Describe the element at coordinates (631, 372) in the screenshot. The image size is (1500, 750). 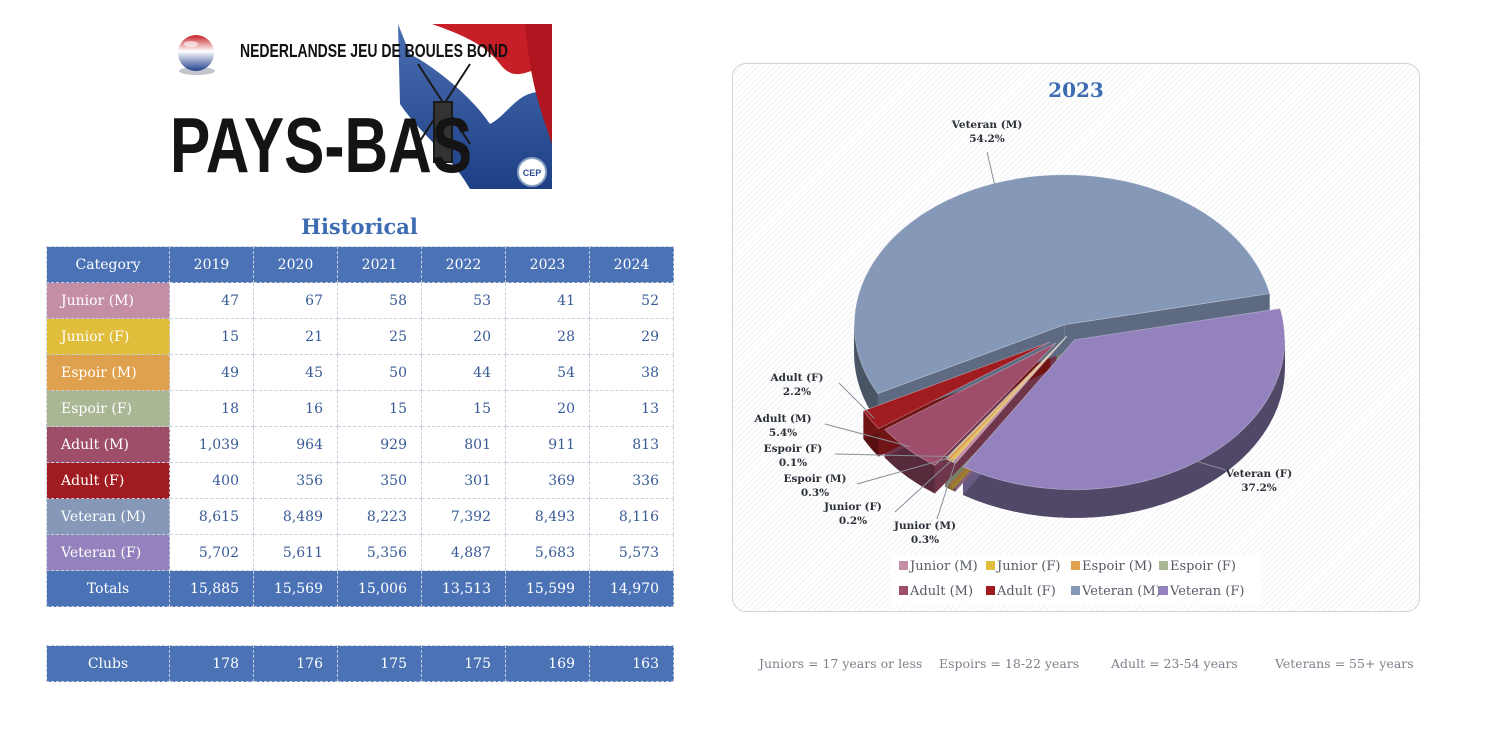
I see `value-cell: 38` at that location.